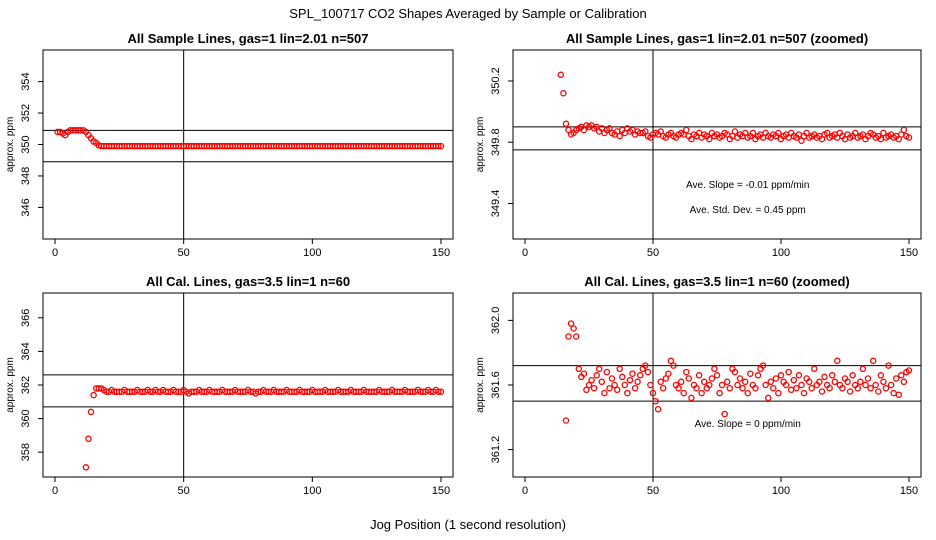 This screenshot has width=936, height=540. Describe the element at coordinates (26, 318) in the screenshot. I see `y-tick-label: 366` at that location.